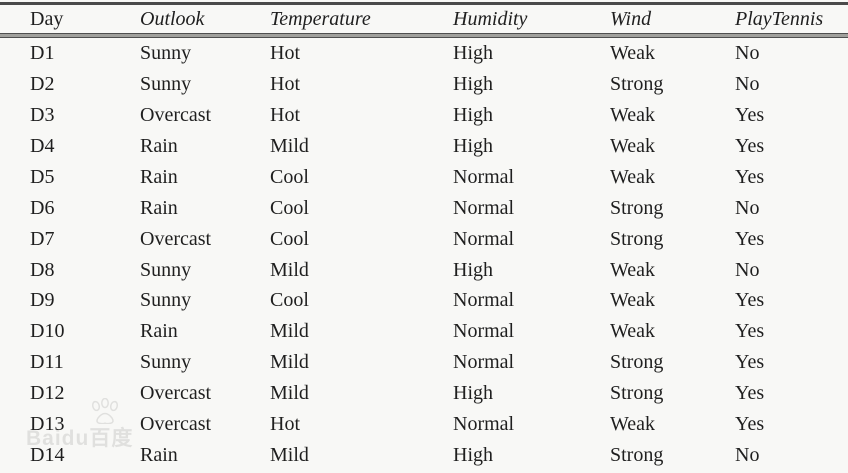 The image size is (848, 473). What do you see at coordinates (424, 331) in the screenshot?
I see `table-row: D10 Rain Mild Normal Weak Yes` at bounding box center [424, 331].